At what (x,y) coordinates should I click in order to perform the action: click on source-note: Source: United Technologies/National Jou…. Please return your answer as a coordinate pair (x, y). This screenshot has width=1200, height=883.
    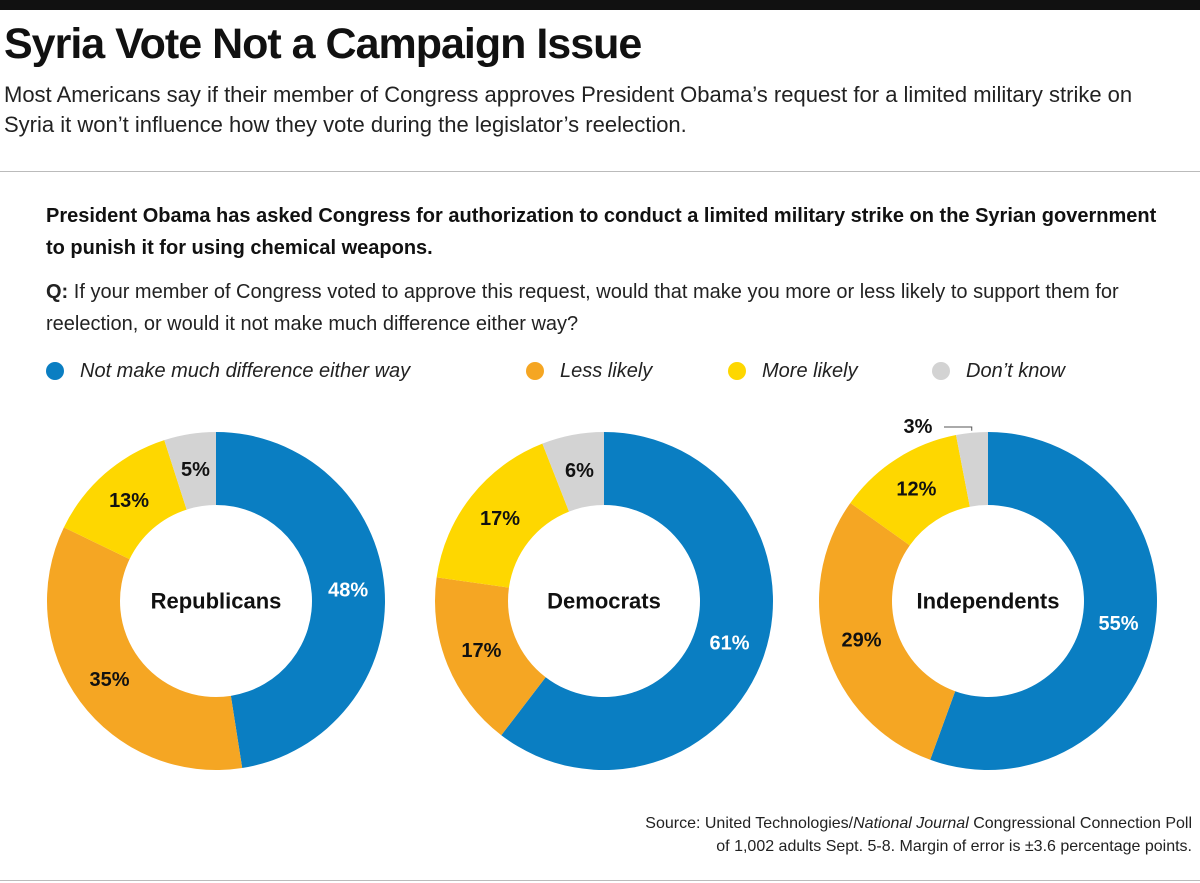
    Looking at the image, I should click on (918, 835).